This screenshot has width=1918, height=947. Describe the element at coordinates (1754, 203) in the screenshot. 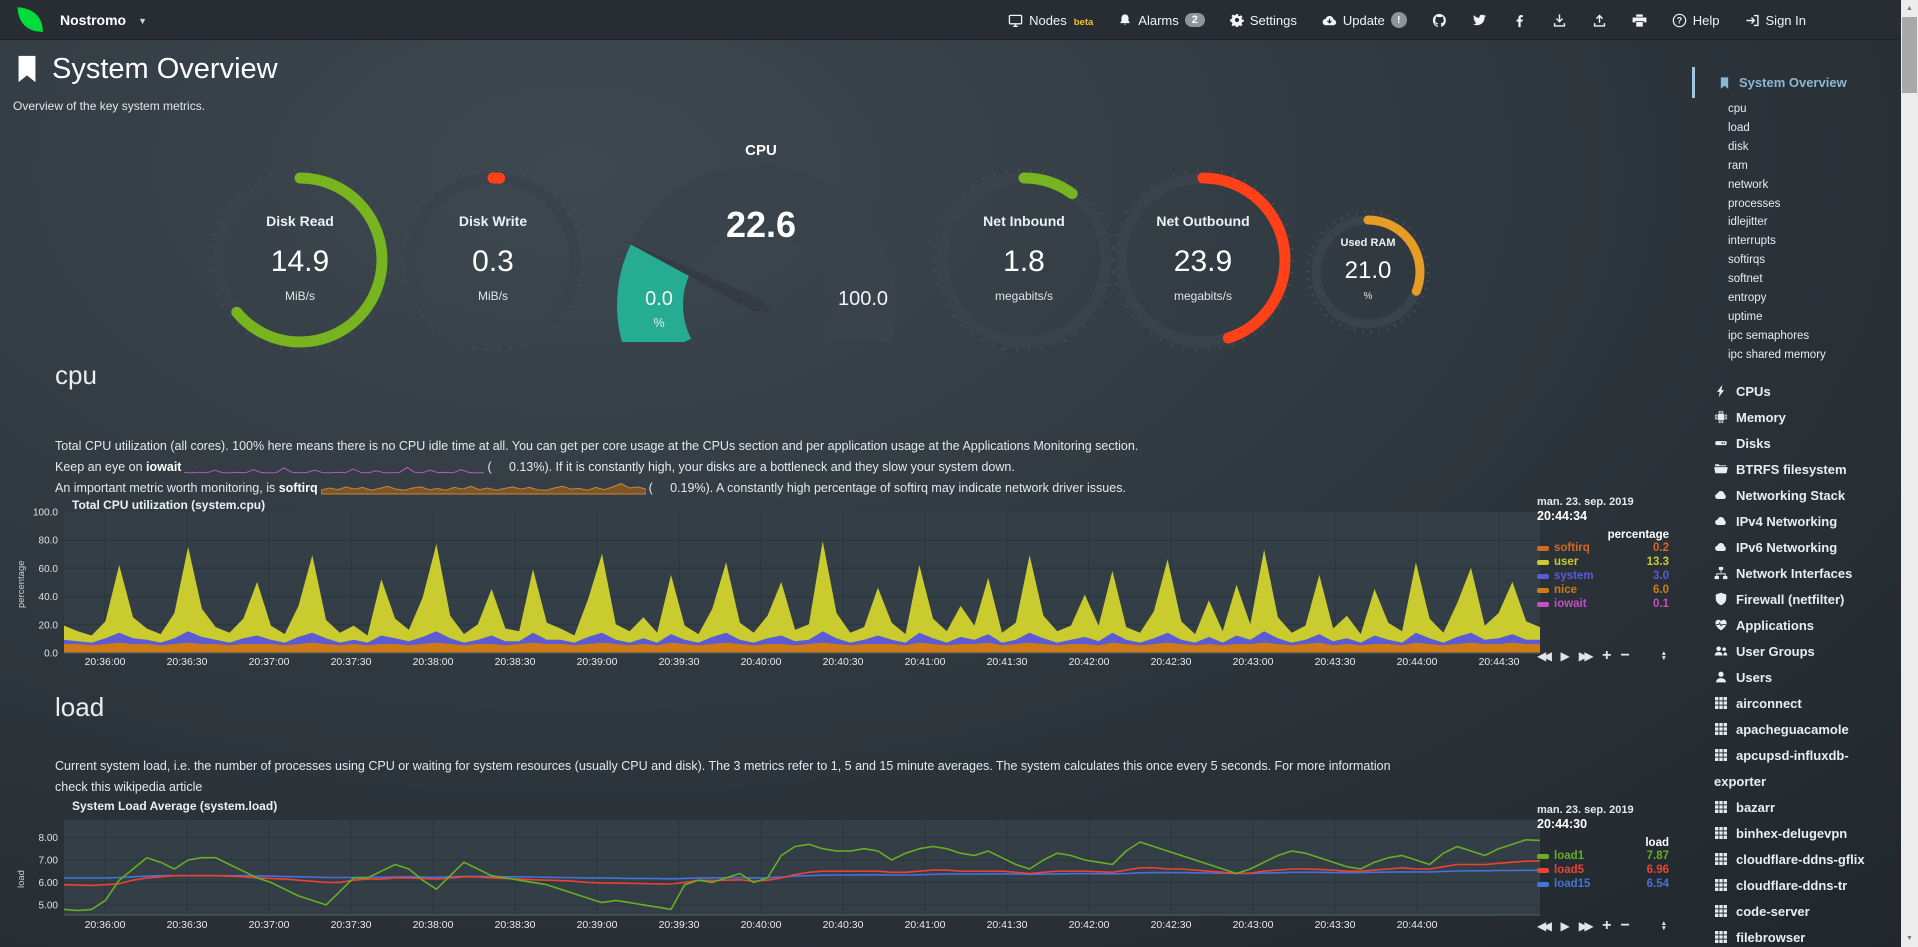

I see `sidebar-subitem-processes: processes` at that location.